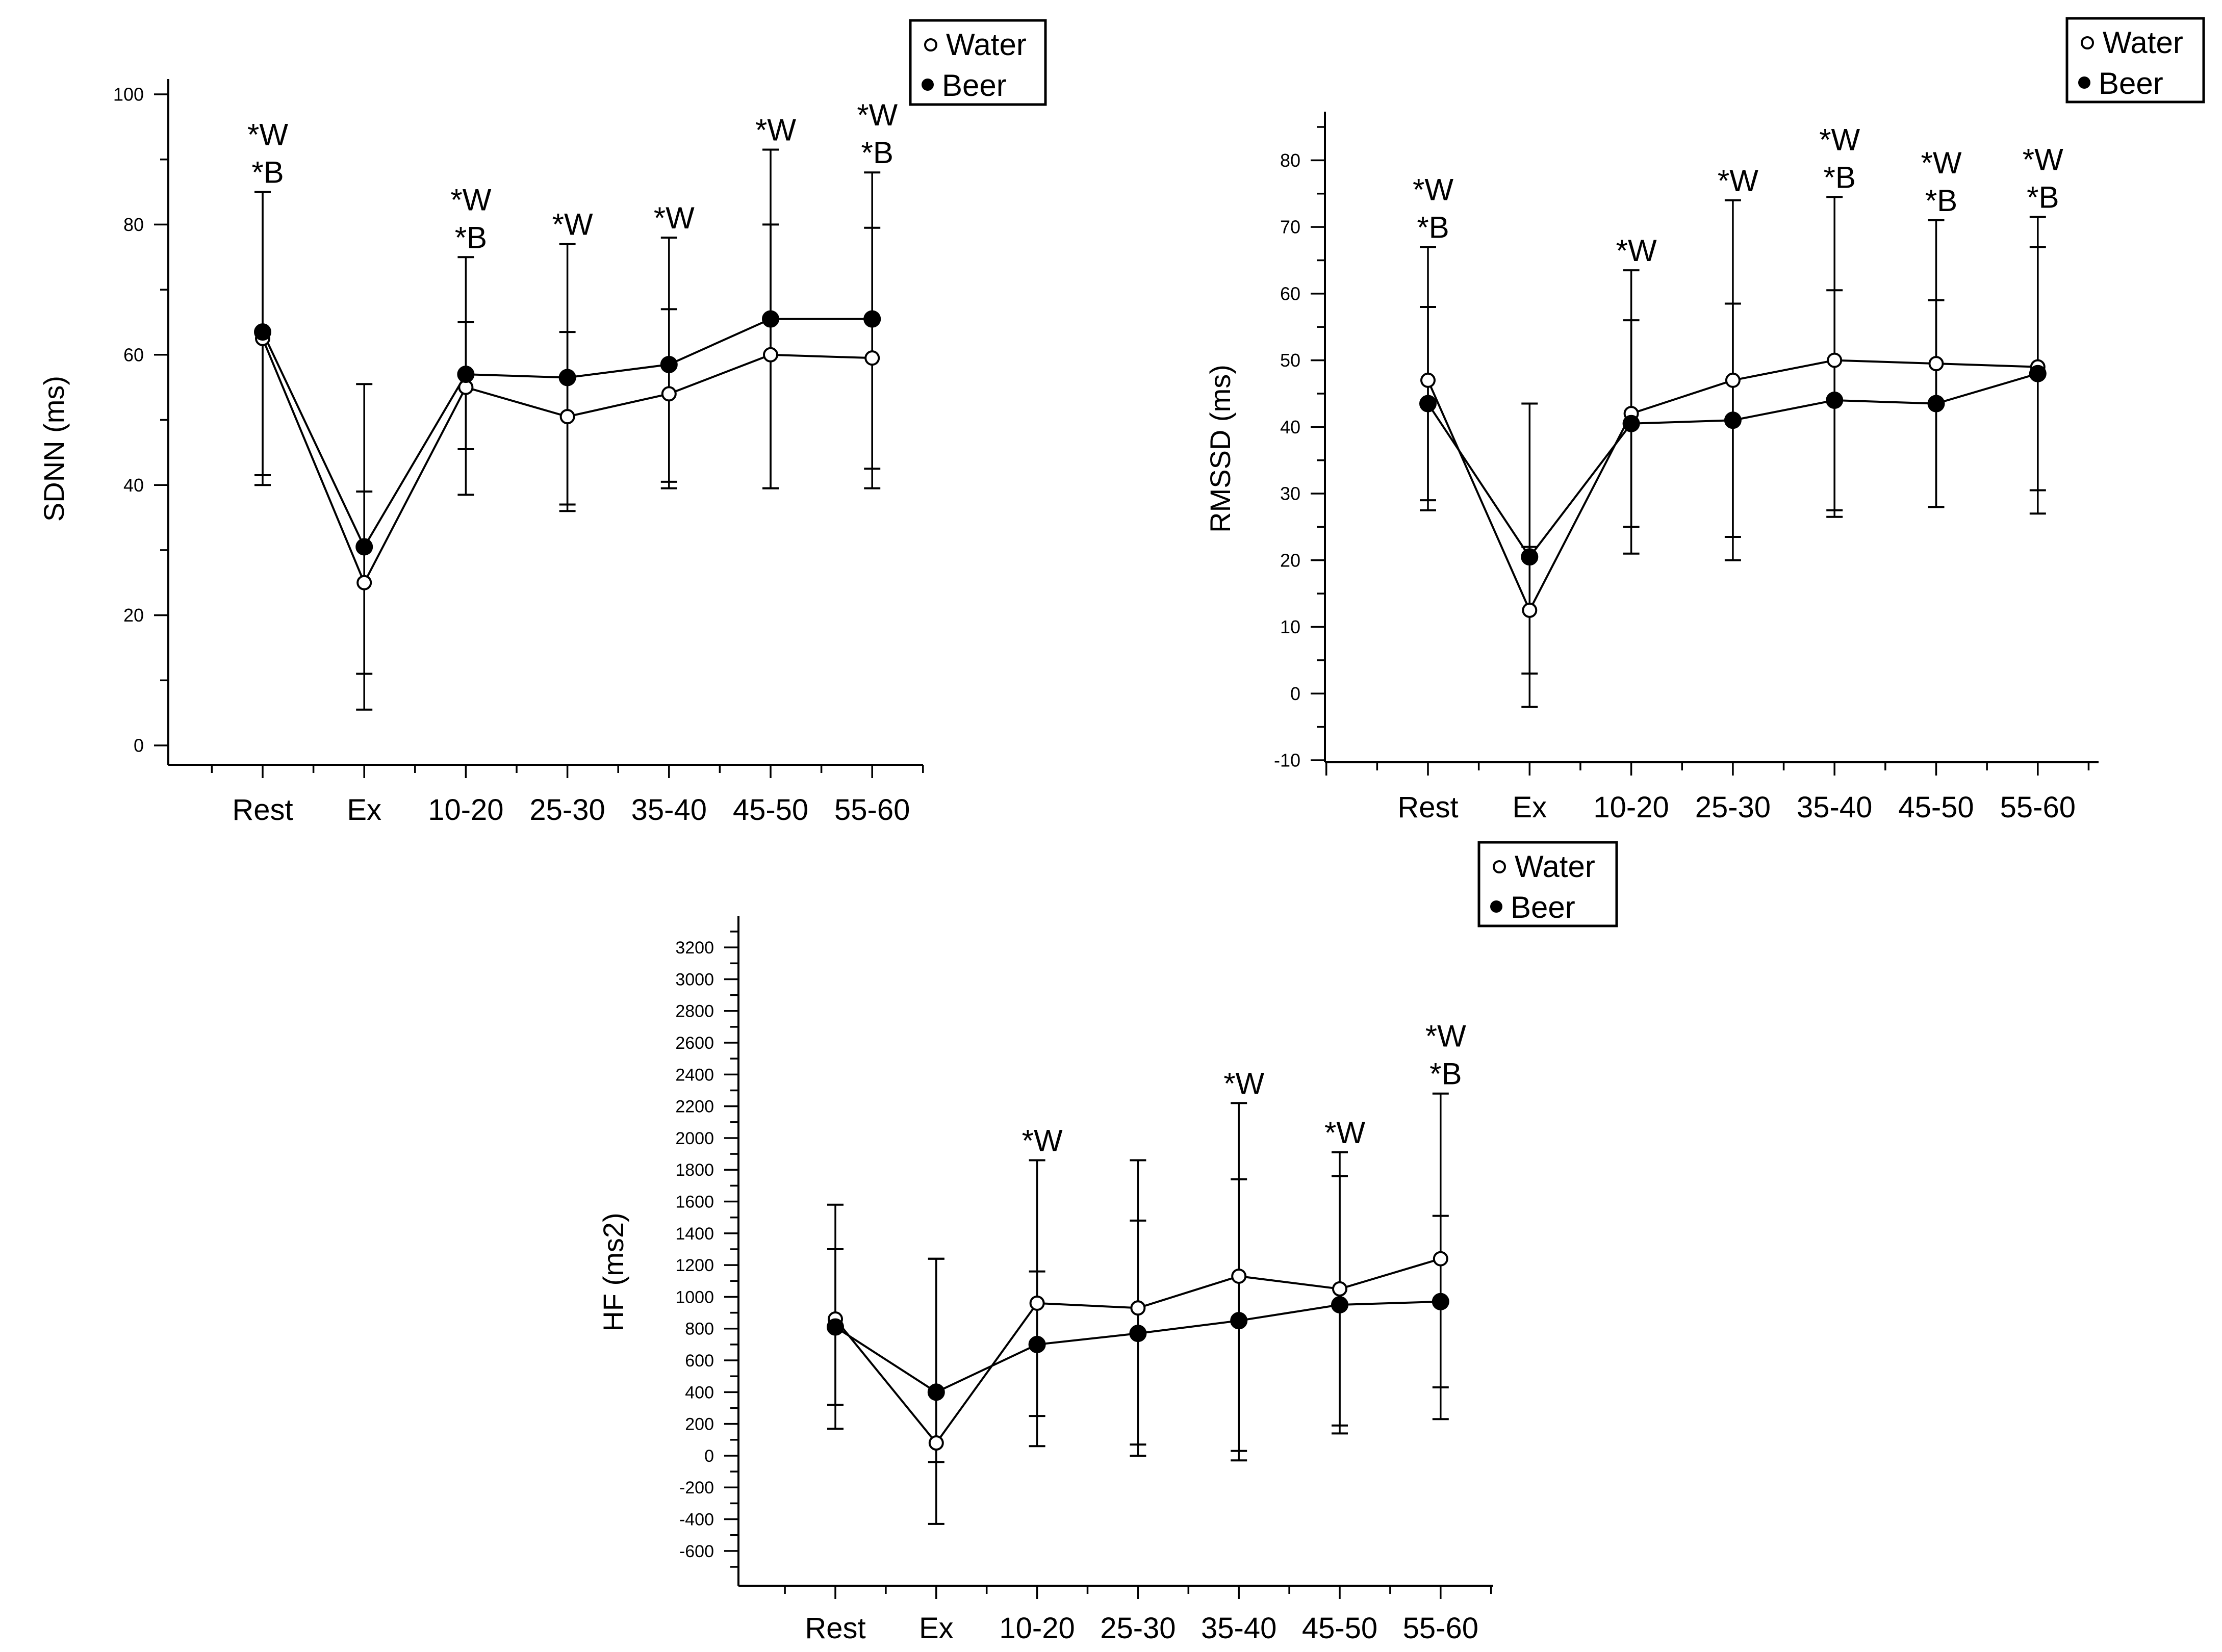 Image resolution: width=2222 pixels, height=1652 pixels. What do you see at coordinates (695, 1265) in the screenshot?
I see `y-tick-label: 1200` at bounding box center [695, 1265].